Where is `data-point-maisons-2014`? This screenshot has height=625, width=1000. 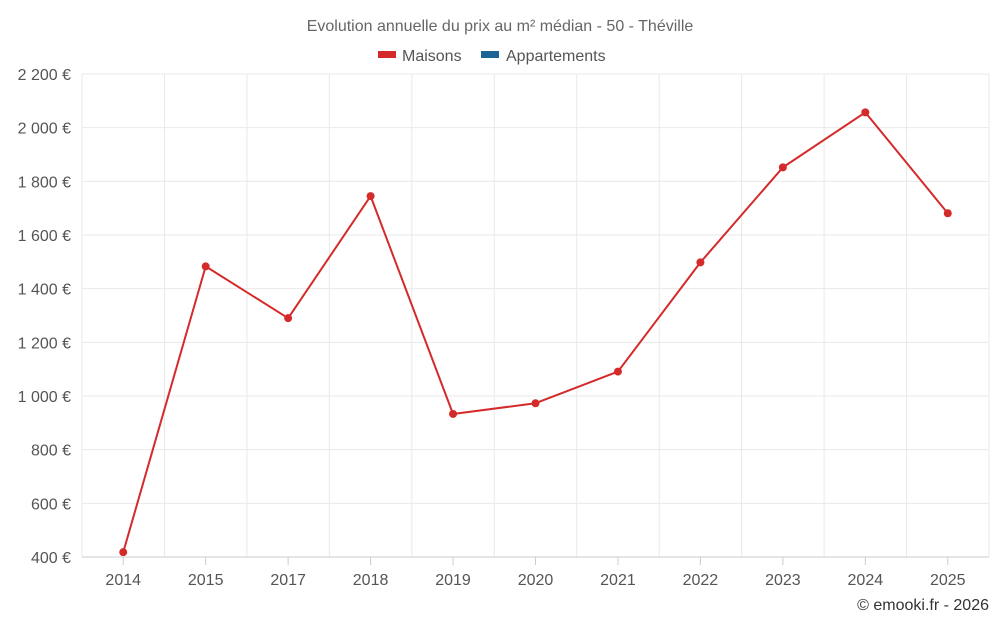 data-point-maisons-2014 is located at coordinates (123, 552).